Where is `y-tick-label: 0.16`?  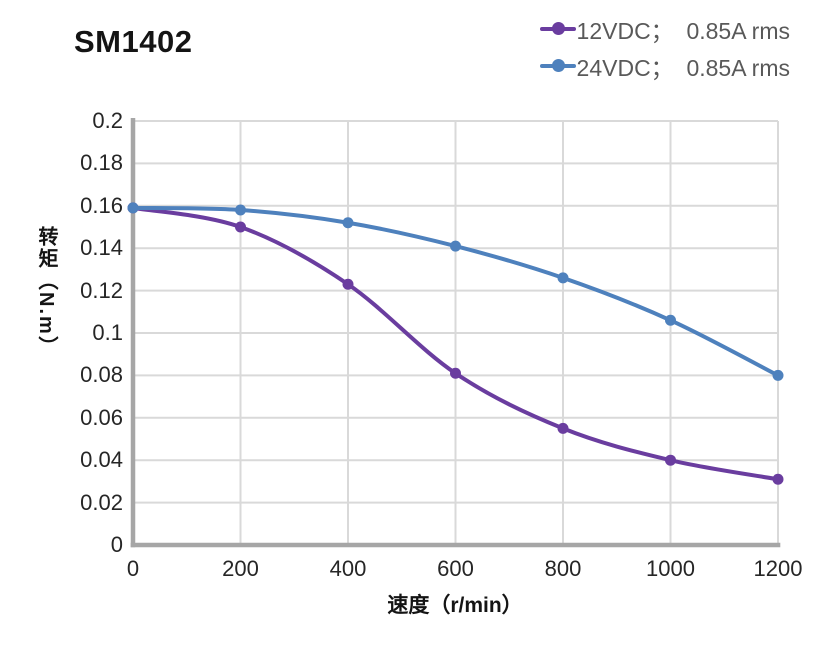
y-tick-label: 0.16 is located at coordinates (101, 205).